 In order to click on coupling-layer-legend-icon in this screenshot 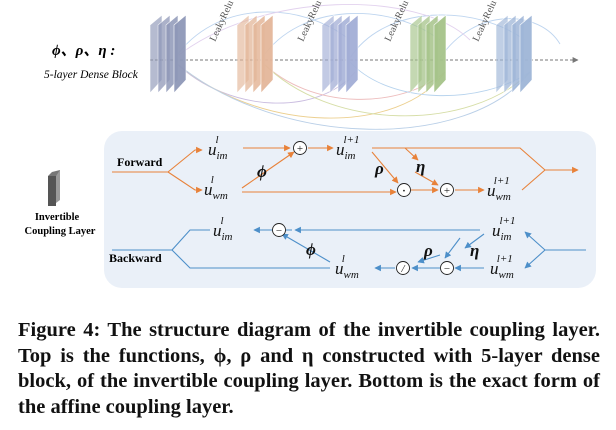, I will do `click(54, 188)`.